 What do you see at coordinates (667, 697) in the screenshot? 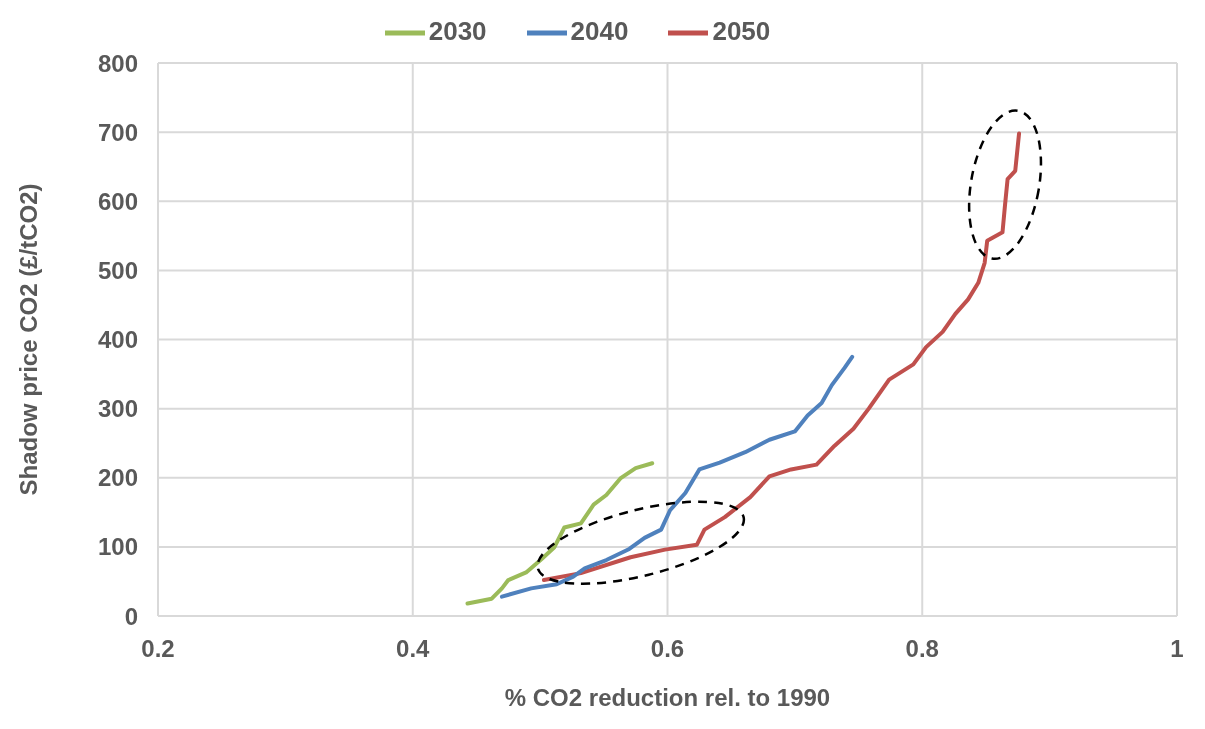
I see `x-axis-title: % CO2 reduction rel. to 1990` at bounding box center [667, 697].